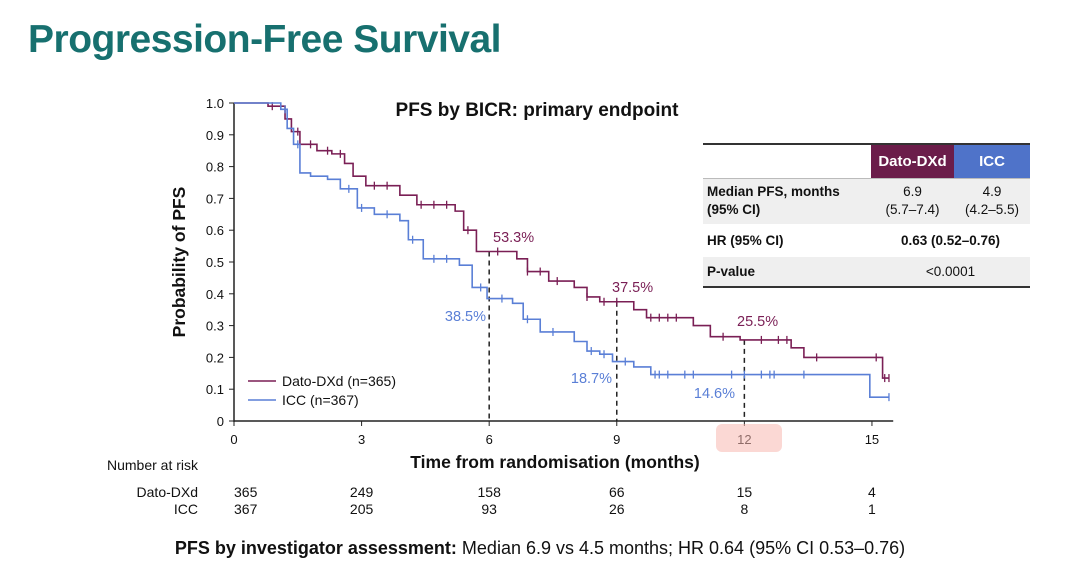 The height and width of the screenshot is (574, 1080). What do you see at coordinates (950, 240) in the screenshot?
I see `hr-value: 0.63 (0.52–0.76)` at bounding box center [950, 240].